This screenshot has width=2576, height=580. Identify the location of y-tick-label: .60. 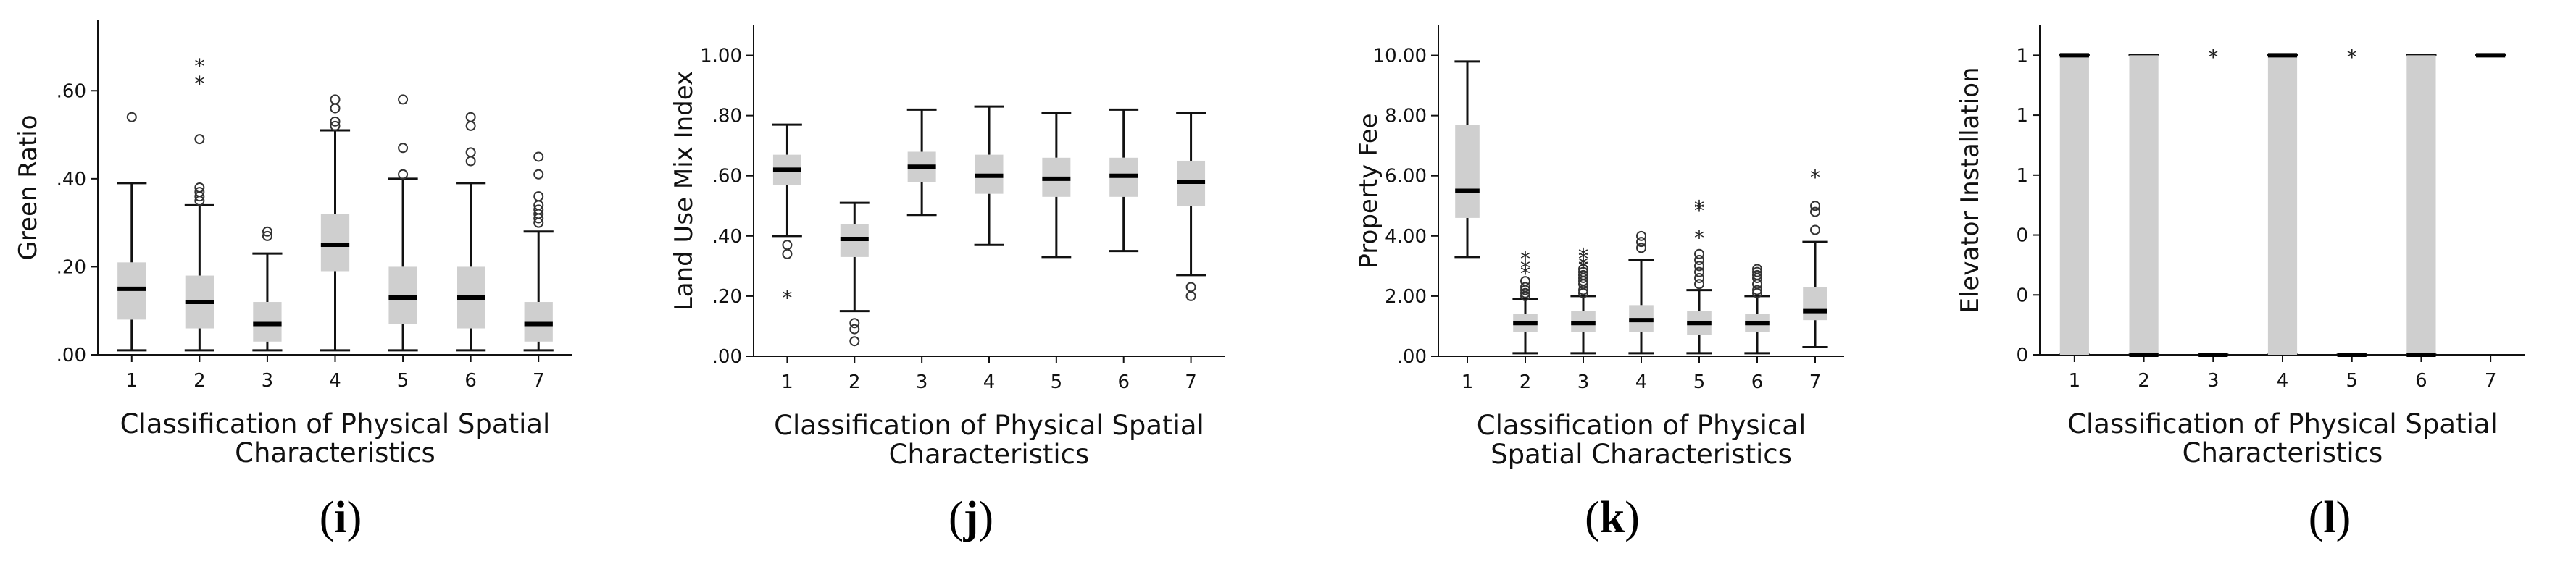
(727, 177).